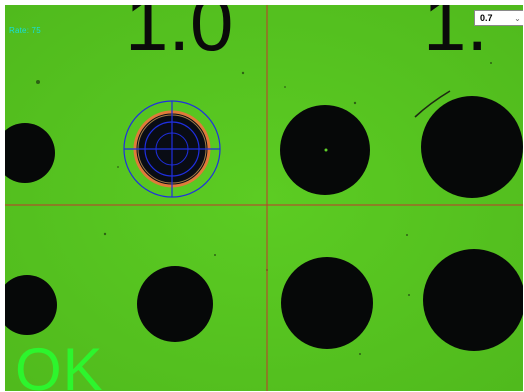 The height and width of the screenshot is (392, 524). What do you see at coordinates (498, 18) in the screenshot?
I see `zoom-select: 0.7 ⌄` at bounding box center [498, 18].